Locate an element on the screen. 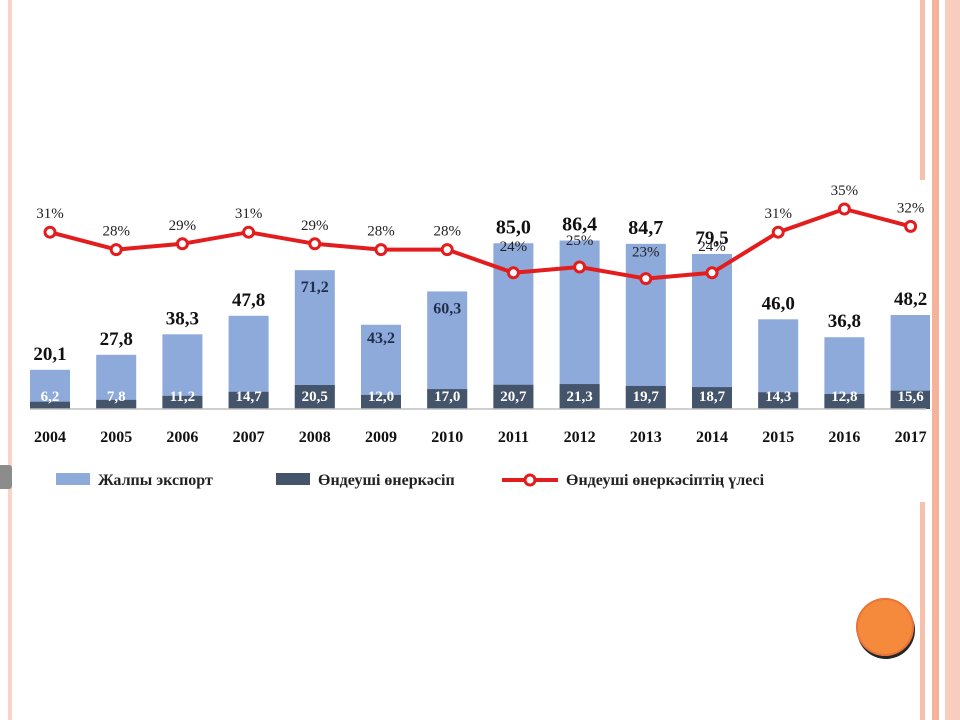 The image size is (960, 720). share-percent-label: 23% is located at coordinates (646, 253).